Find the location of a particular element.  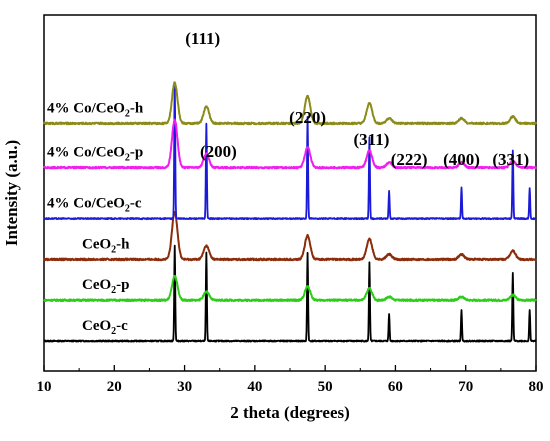

x-tick-label: 10 is located at coordinates (44, 387).